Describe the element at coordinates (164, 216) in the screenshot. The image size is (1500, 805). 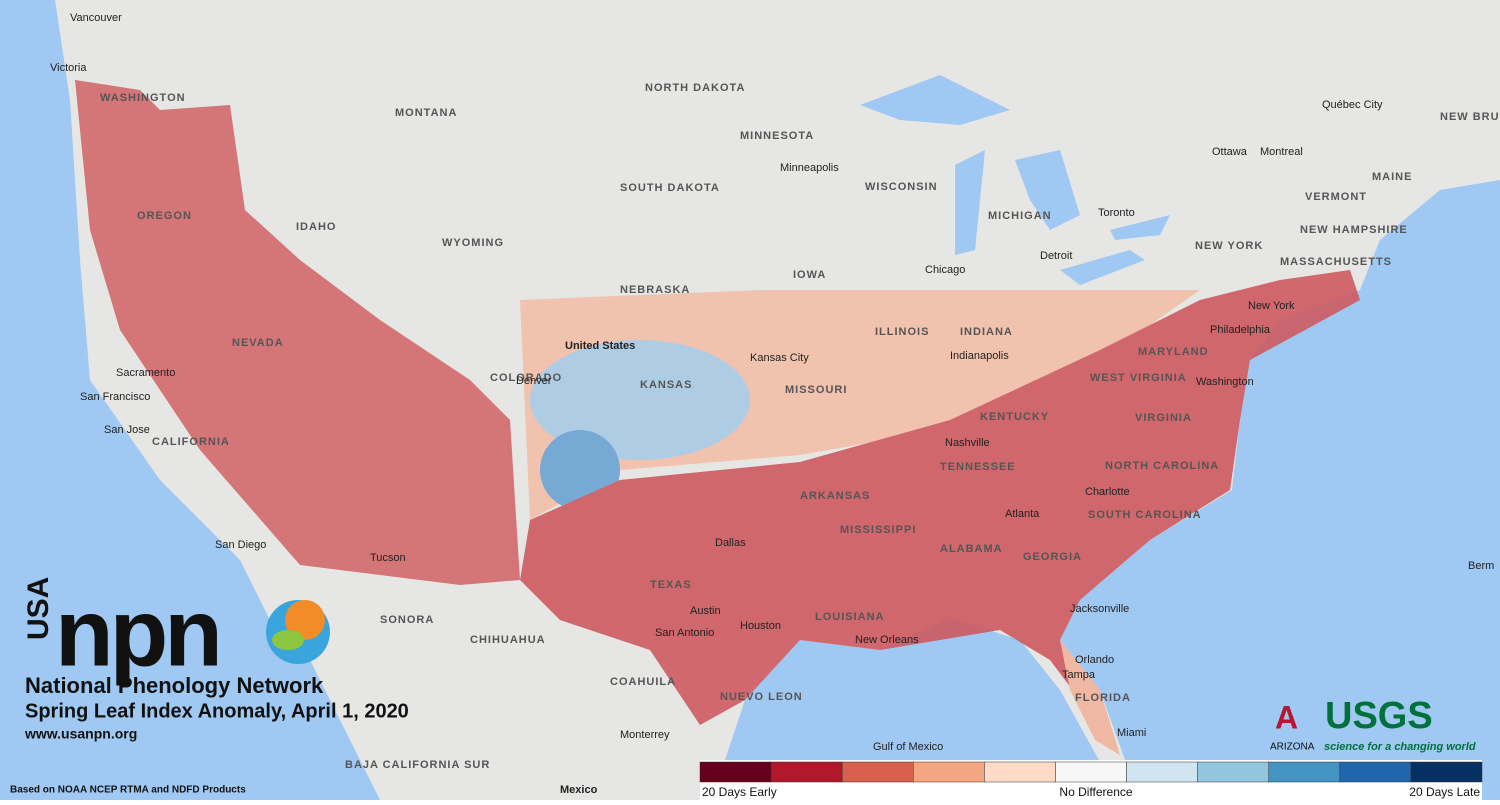
I see `map-label: OREGON` at that location.